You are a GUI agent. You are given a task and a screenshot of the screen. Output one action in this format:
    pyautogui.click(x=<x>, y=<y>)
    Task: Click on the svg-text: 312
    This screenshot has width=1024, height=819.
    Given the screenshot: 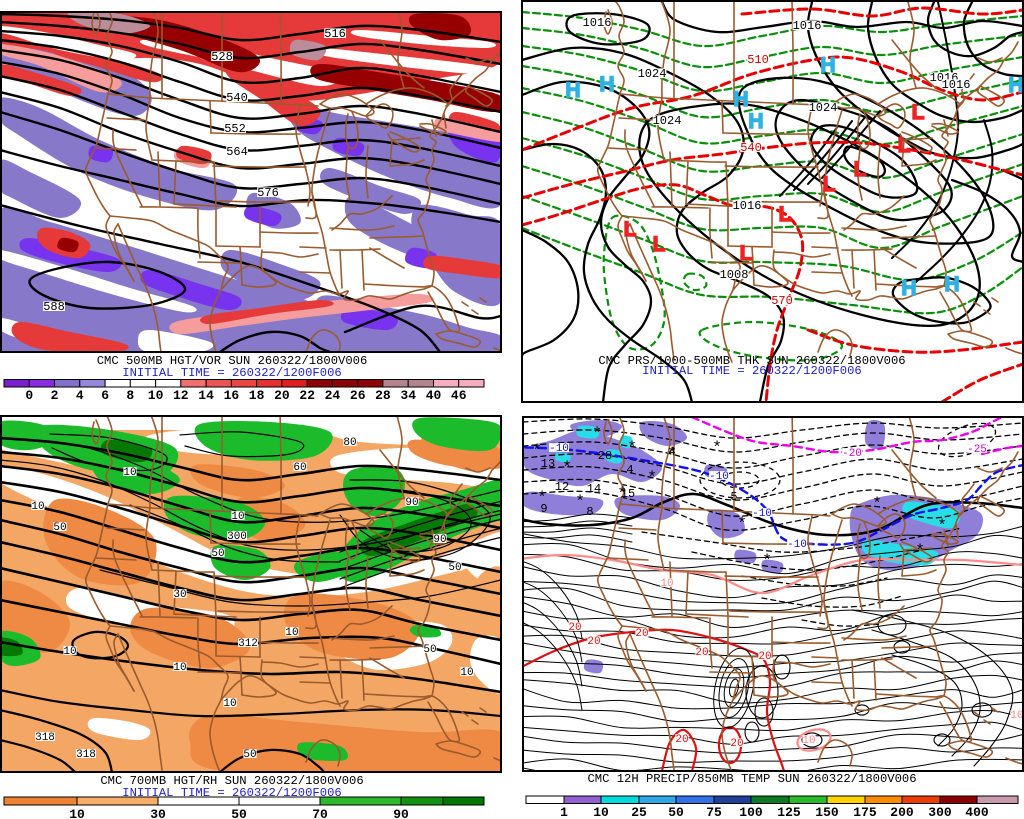 What is the action you would take?
    pyautogui.click(x=248, y=644)
    